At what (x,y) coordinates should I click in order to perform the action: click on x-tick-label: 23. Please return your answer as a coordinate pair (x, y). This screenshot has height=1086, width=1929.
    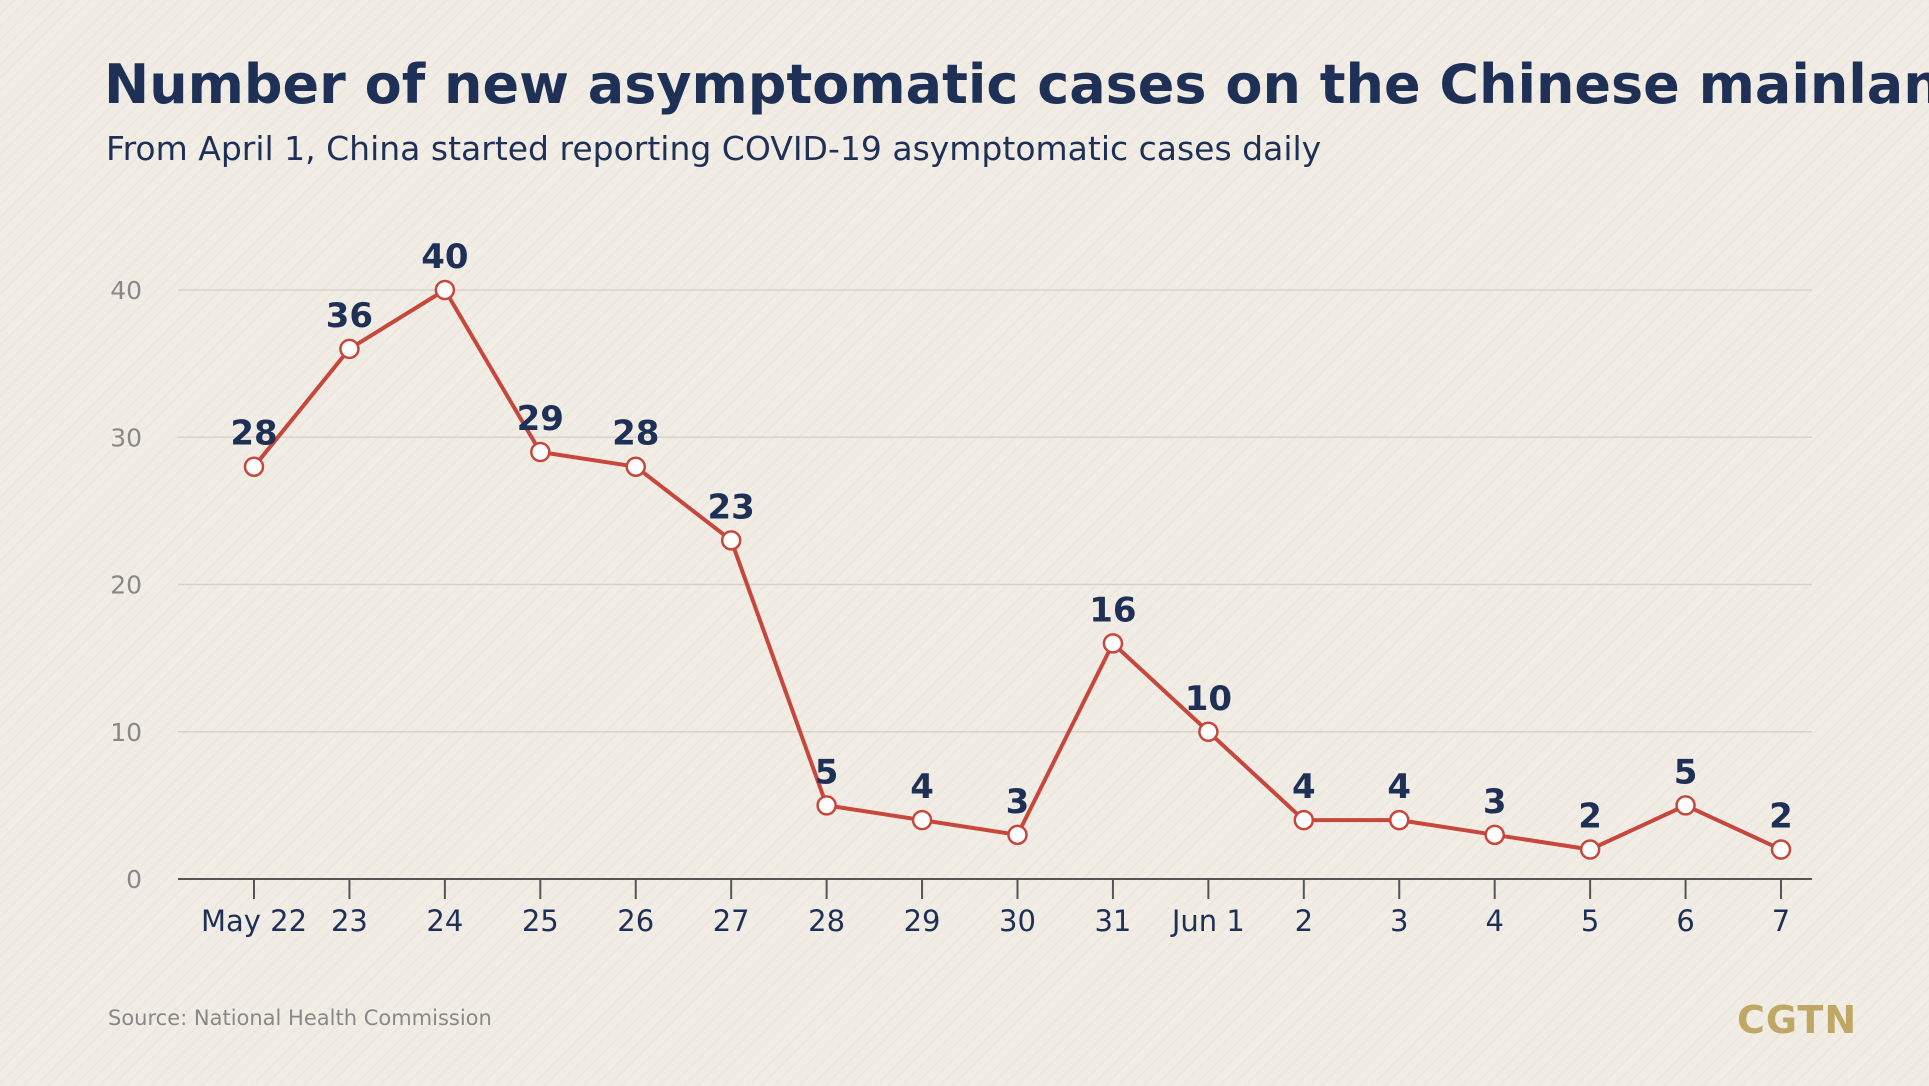
    Looking at the image, I should click on (349, 921).